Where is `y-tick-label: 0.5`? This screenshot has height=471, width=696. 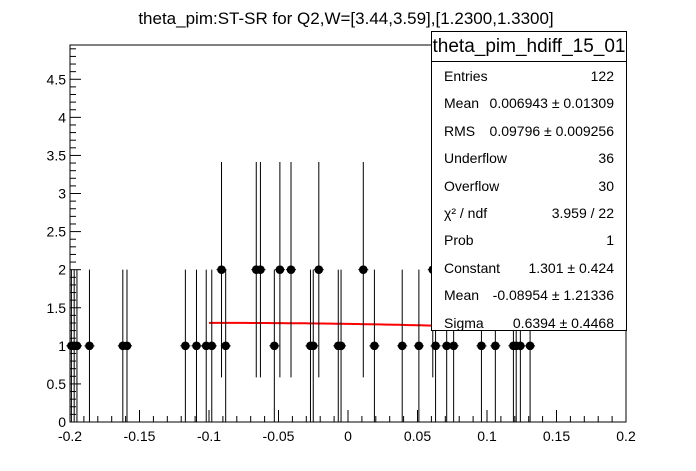 y-tick-label: 0.5 is located at coordinates (57, 384).